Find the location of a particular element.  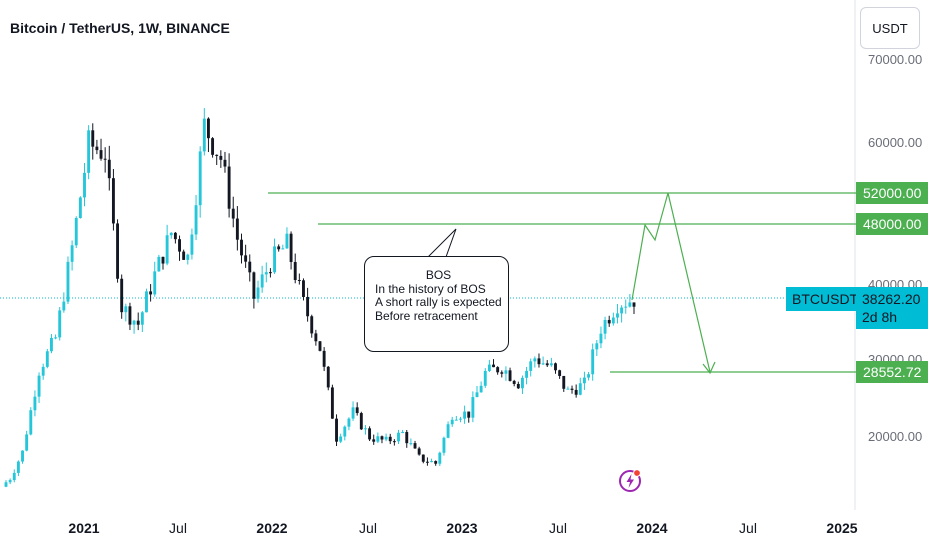

callout-pointer is located at coordinates (442, 243).